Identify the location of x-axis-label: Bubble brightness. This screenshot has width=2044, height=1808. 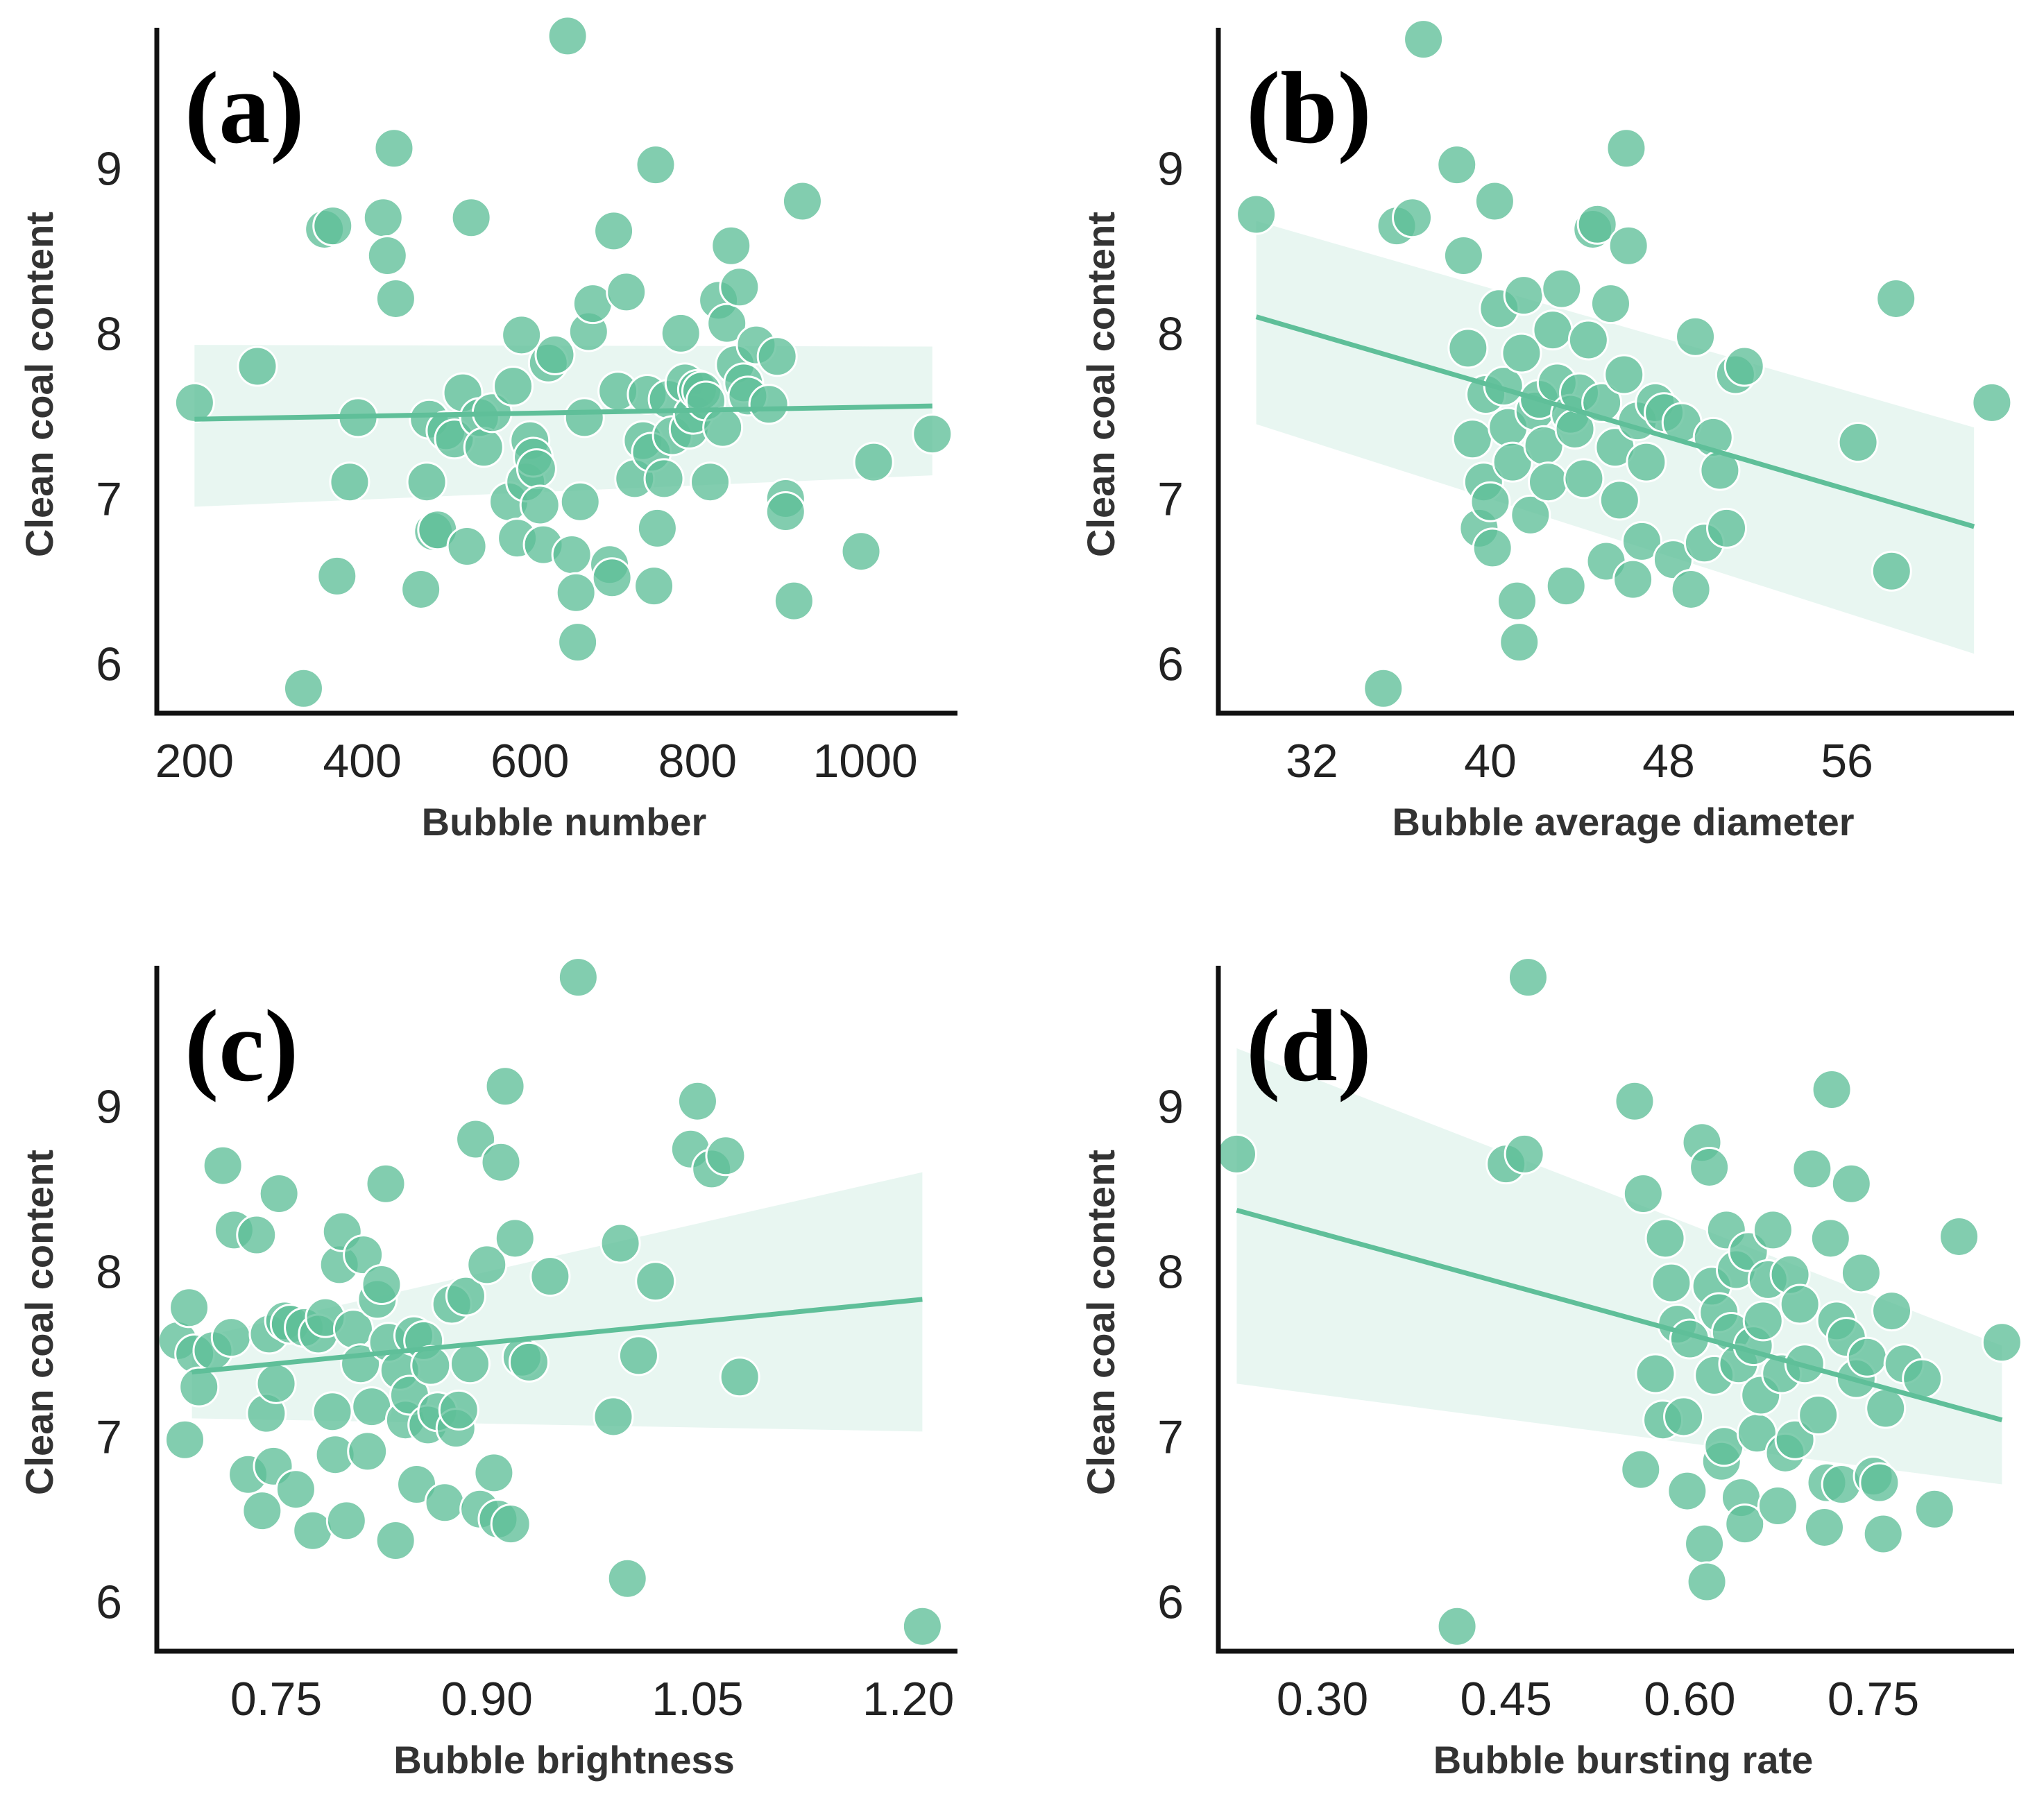
(564, 1760).